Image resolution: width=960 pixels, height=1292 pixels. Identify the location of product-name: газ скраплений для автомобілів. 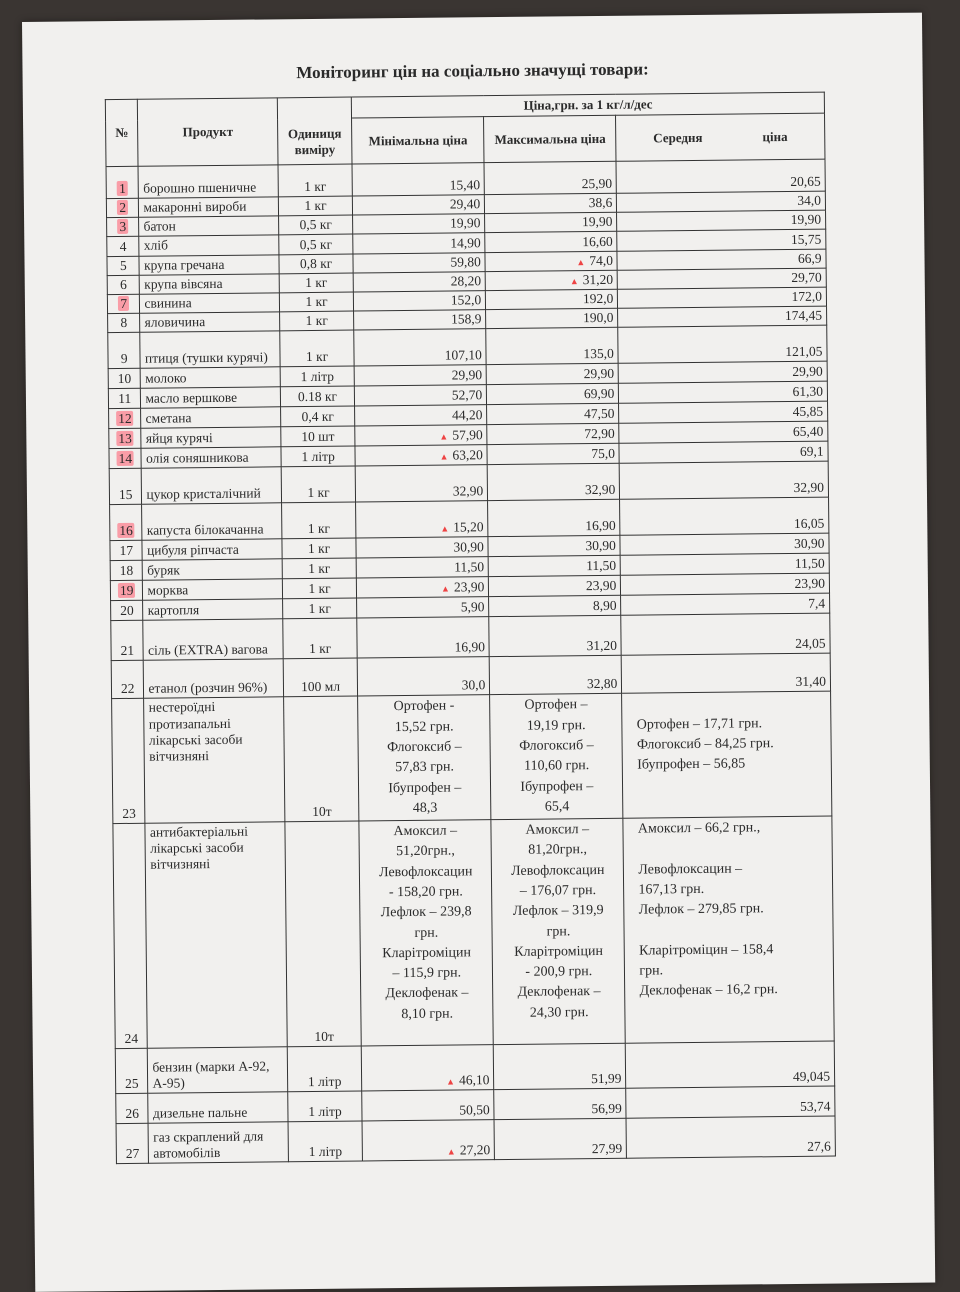
(218, 1142).